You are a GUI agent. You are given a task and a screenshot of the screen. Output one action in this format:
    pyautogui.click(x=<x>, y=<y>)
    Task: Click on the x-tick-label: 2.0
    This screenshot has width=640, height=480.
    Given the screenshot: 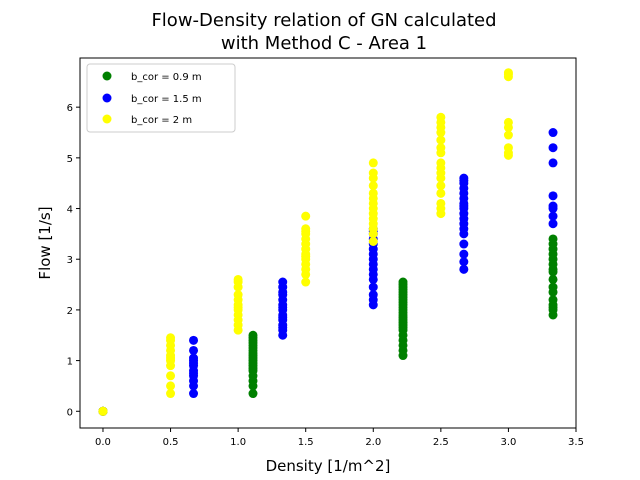 What is the action you would take?
    pyautogui.click(x=373, y=442)
    